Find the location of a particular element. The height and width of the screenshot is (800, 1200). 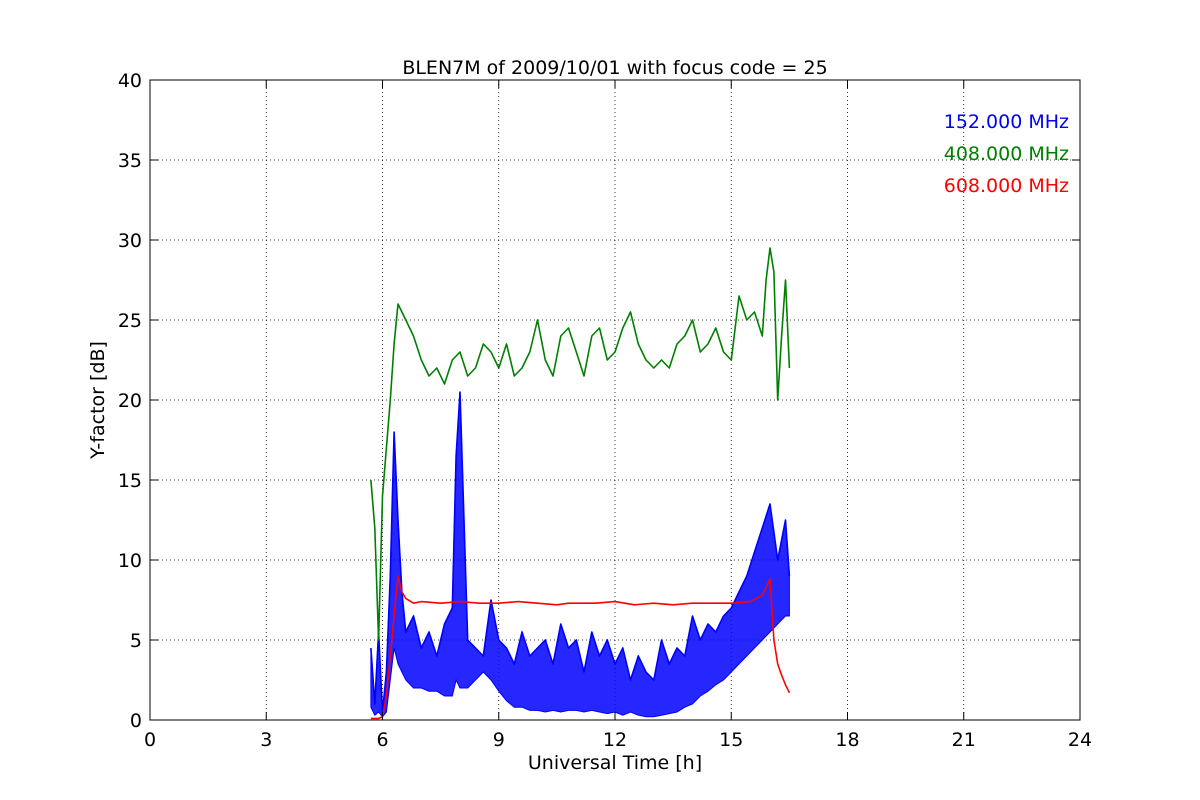

y-tick-label: 15 is located at coordinates (130, 481).